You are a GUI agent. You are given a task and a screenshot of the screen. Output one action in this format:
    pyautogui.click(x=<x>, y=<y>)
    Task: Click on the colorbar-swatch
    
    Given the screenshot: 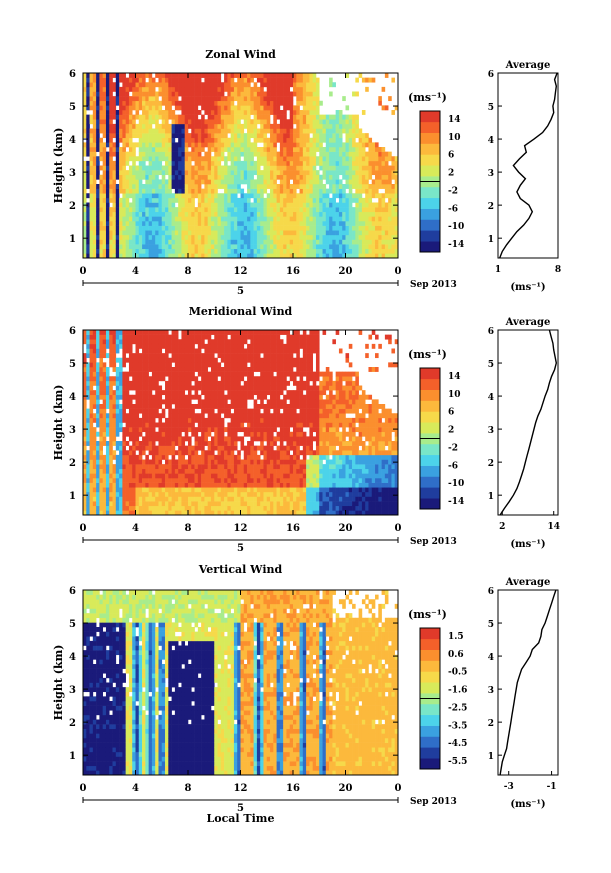 What is the action you would take?
    pyautogui.click(x=430, y=149)
    